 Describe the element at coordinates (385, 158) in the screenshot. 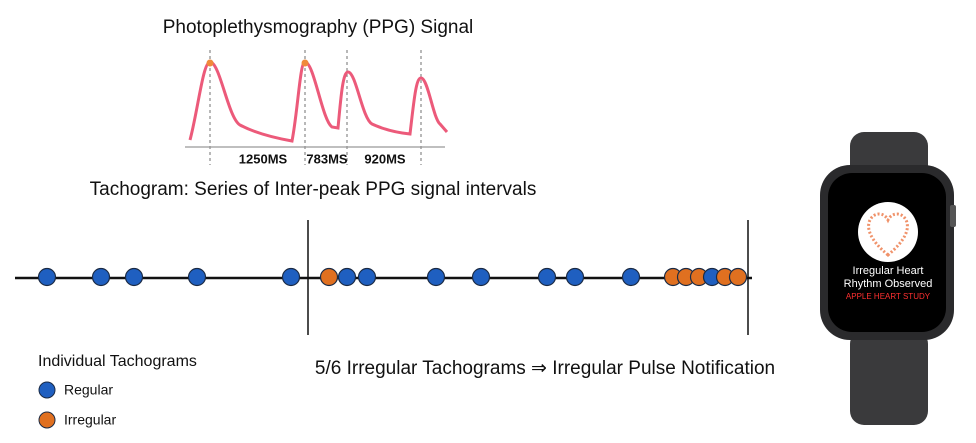

I see `interval-label: 920MS` at that location.